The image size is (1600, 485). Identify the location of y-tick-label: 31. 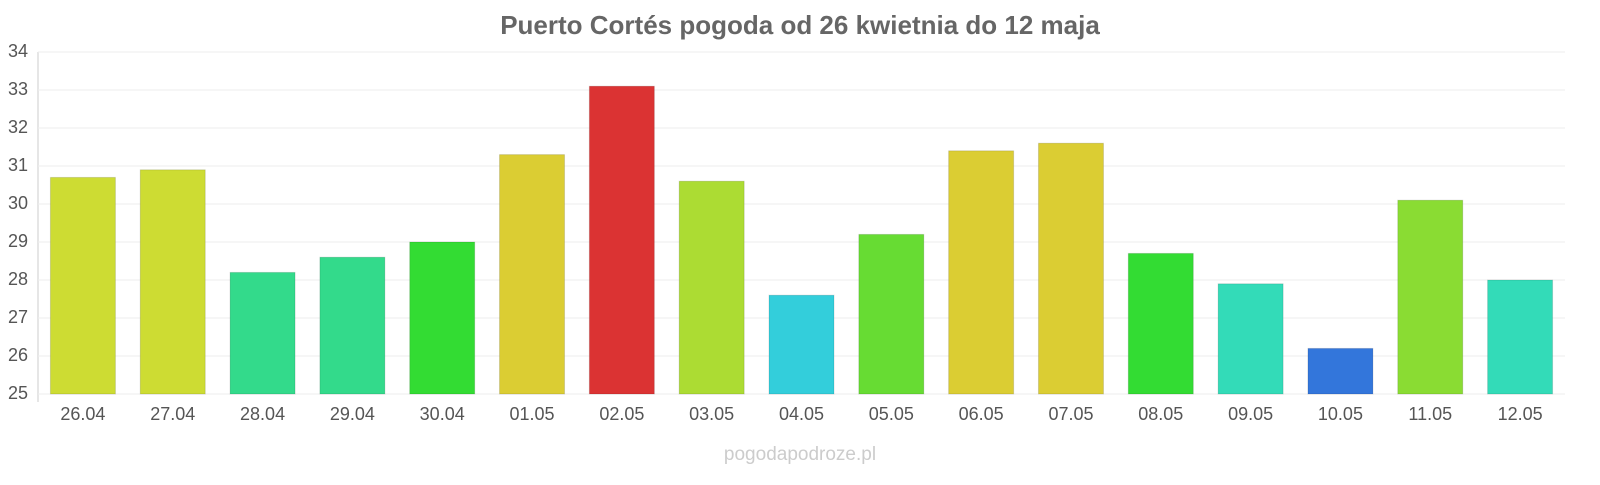
(18, 165).